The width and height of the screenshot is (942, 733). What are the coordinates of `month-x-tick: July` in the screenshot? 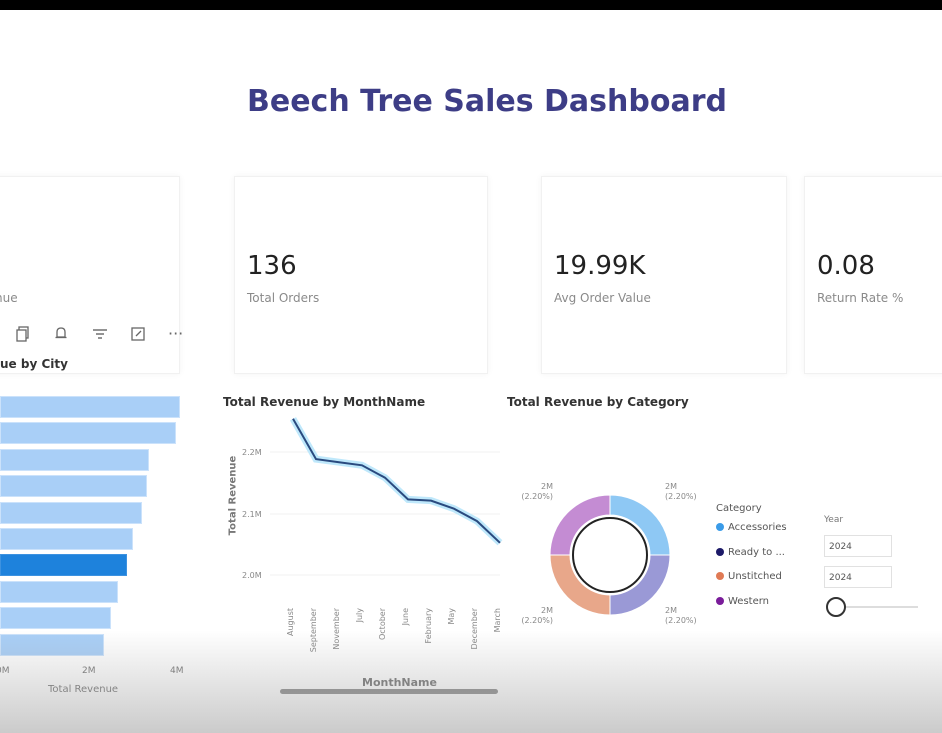 It's located at (359, 616).